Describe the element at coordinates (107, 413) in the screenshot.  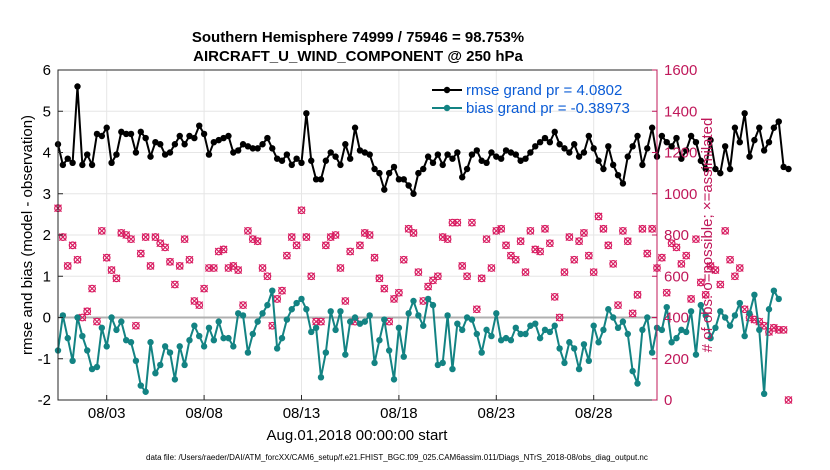
I see `x-tick-label: 08/03` at that location.